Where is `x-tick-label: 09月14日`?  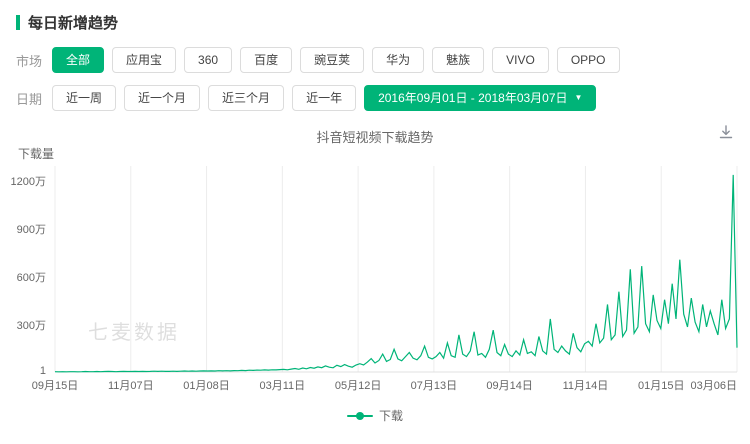
x-tick-label: 09月14日 is located at coordinates (509, 386).